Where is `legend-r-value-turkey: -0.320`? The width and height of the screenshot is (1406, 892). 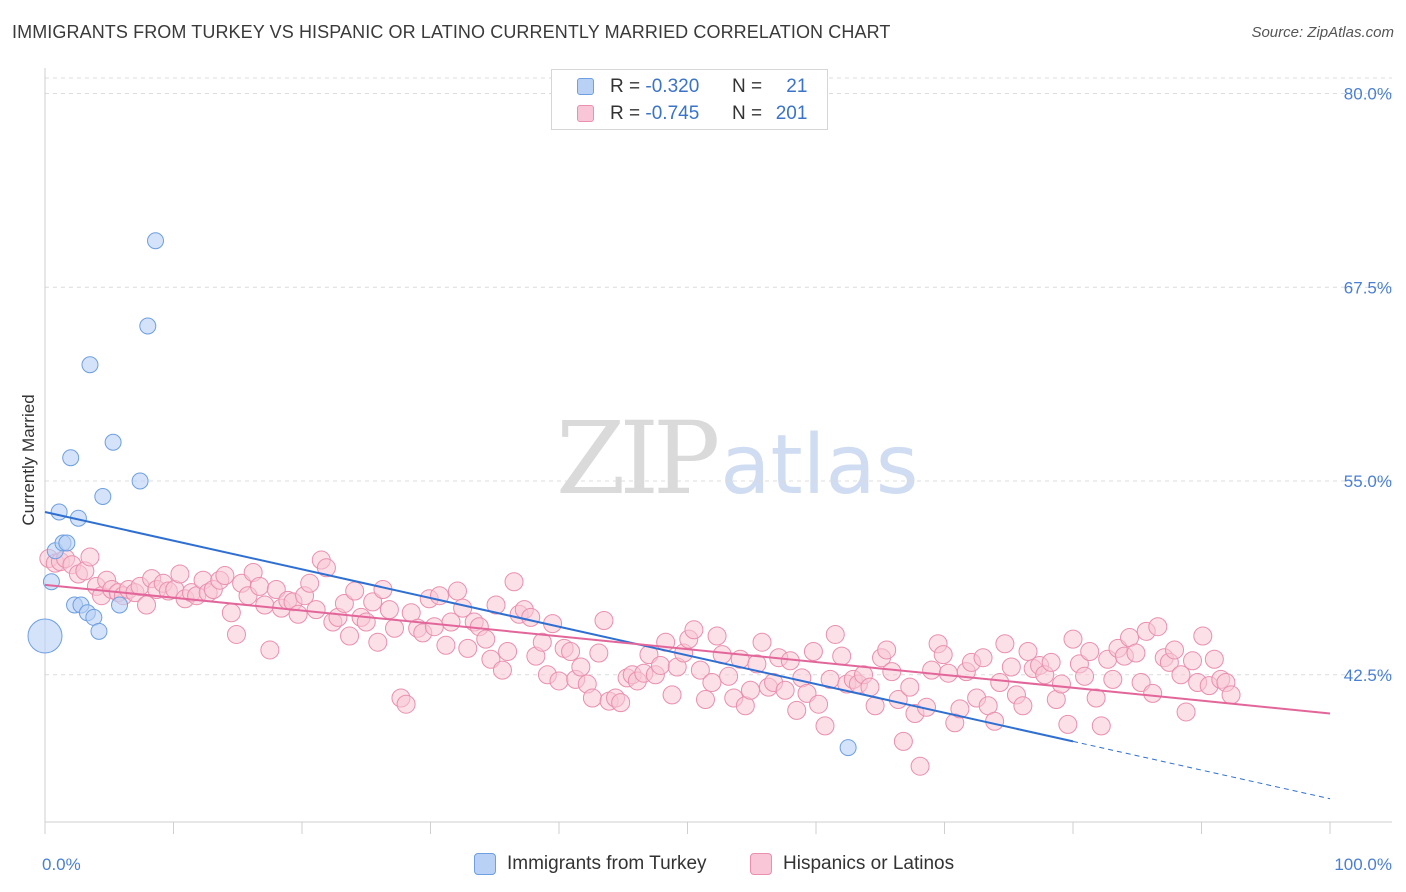
legend-r-value-turkey: -0.320 is located at coordinates (672, 86).